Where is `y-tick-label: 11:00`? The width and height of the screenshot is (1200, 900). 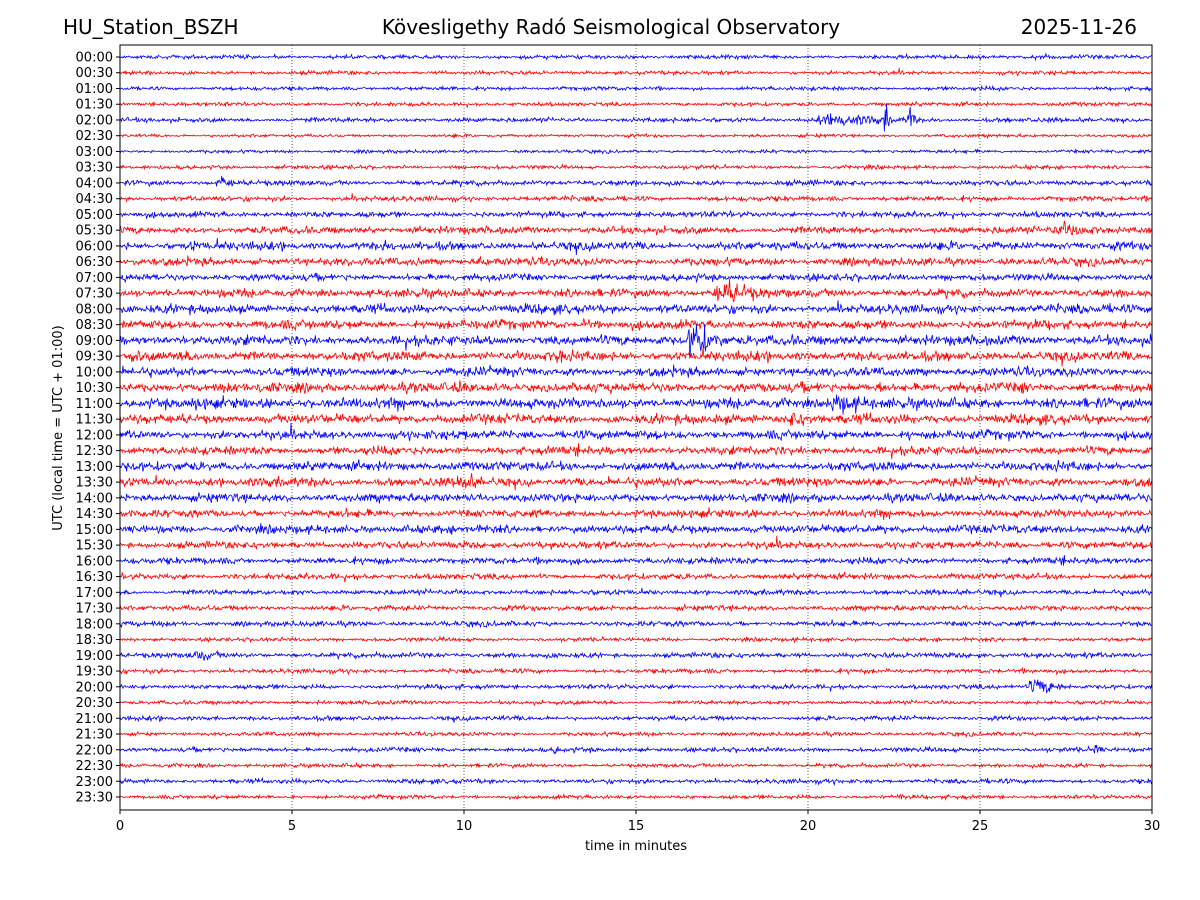 y-tick-label: 11:00 is located at coordinates (94, 404).